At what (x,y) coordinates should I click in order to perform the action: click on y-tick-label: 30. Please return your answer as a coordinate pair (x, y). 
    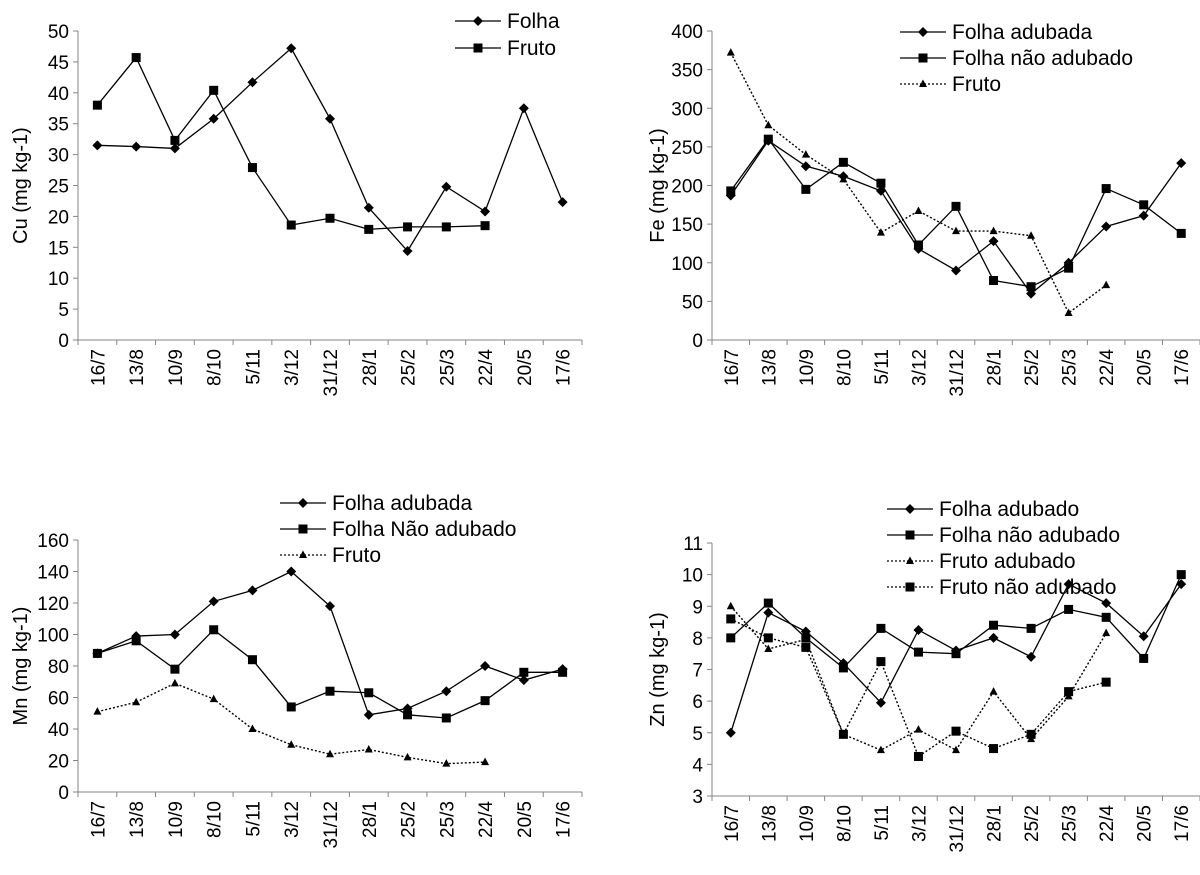
    Looking at the image, I should click on (58, 156).